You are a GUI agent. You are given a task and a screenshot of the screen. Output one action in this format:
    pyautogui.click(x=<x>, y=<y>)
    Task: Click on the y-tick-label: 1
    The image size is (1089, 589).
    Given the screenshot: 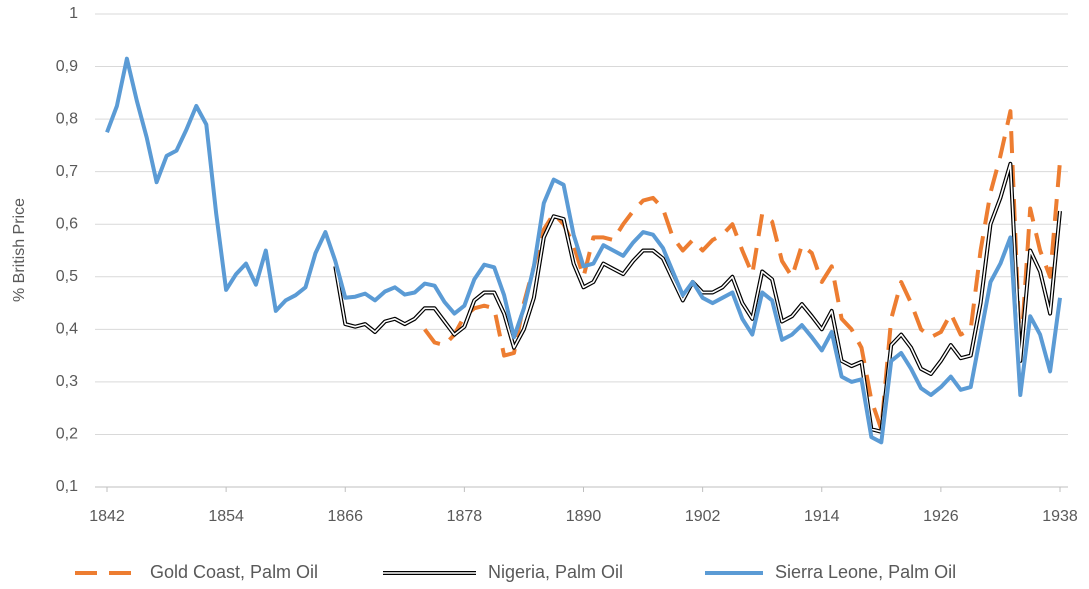 What is the action you would take?
    pyautogui.click(x=73, y=13)
    